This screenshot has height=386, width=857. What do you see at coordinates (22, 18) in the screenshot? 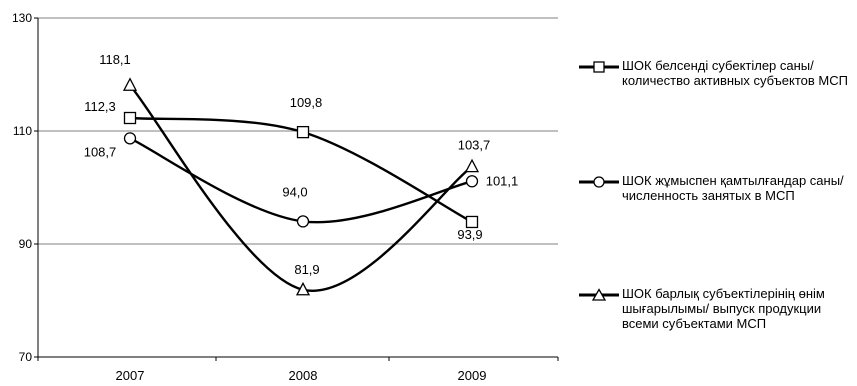
I see `y-tick-label: 130` at bounding box center [22, 18].